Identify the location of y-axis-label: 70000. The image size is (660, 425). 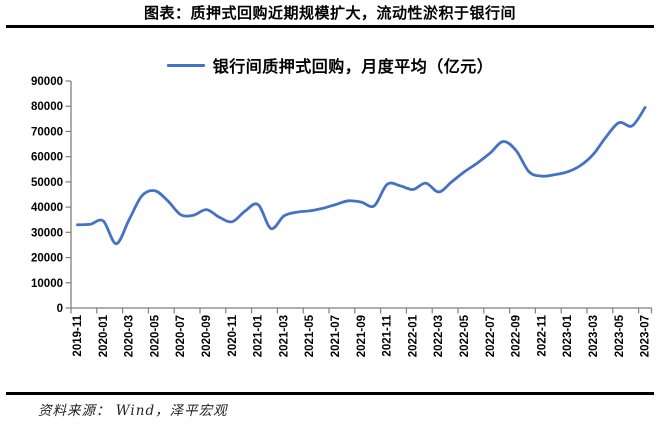
(47, 132).